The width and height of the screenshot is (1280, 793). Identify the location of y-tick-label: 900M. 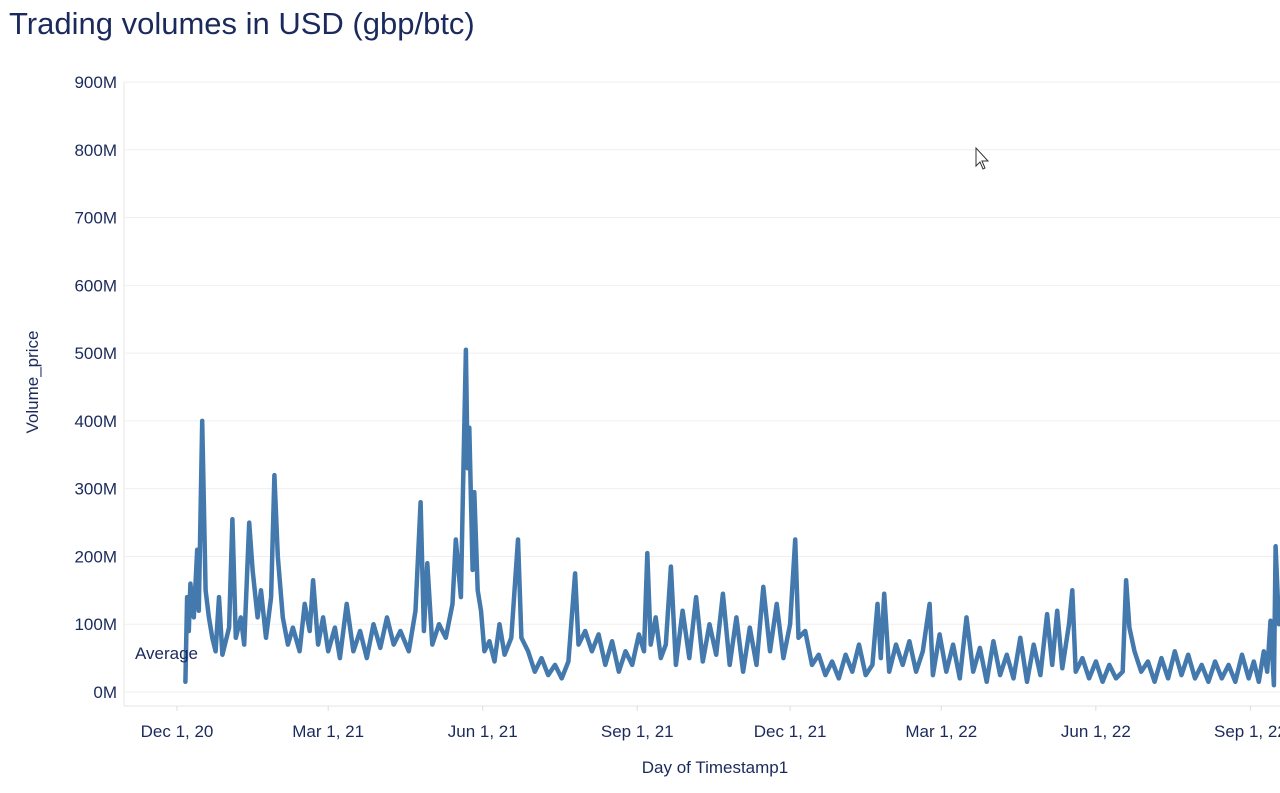
(95, 82).